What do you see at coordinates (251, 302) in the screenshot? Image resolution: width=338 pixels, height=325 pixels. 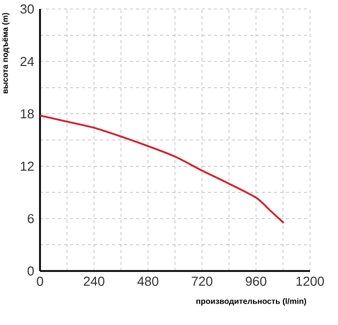 I see `x-axis-title: производительность (l/min)` at bounding box center [251, 302].